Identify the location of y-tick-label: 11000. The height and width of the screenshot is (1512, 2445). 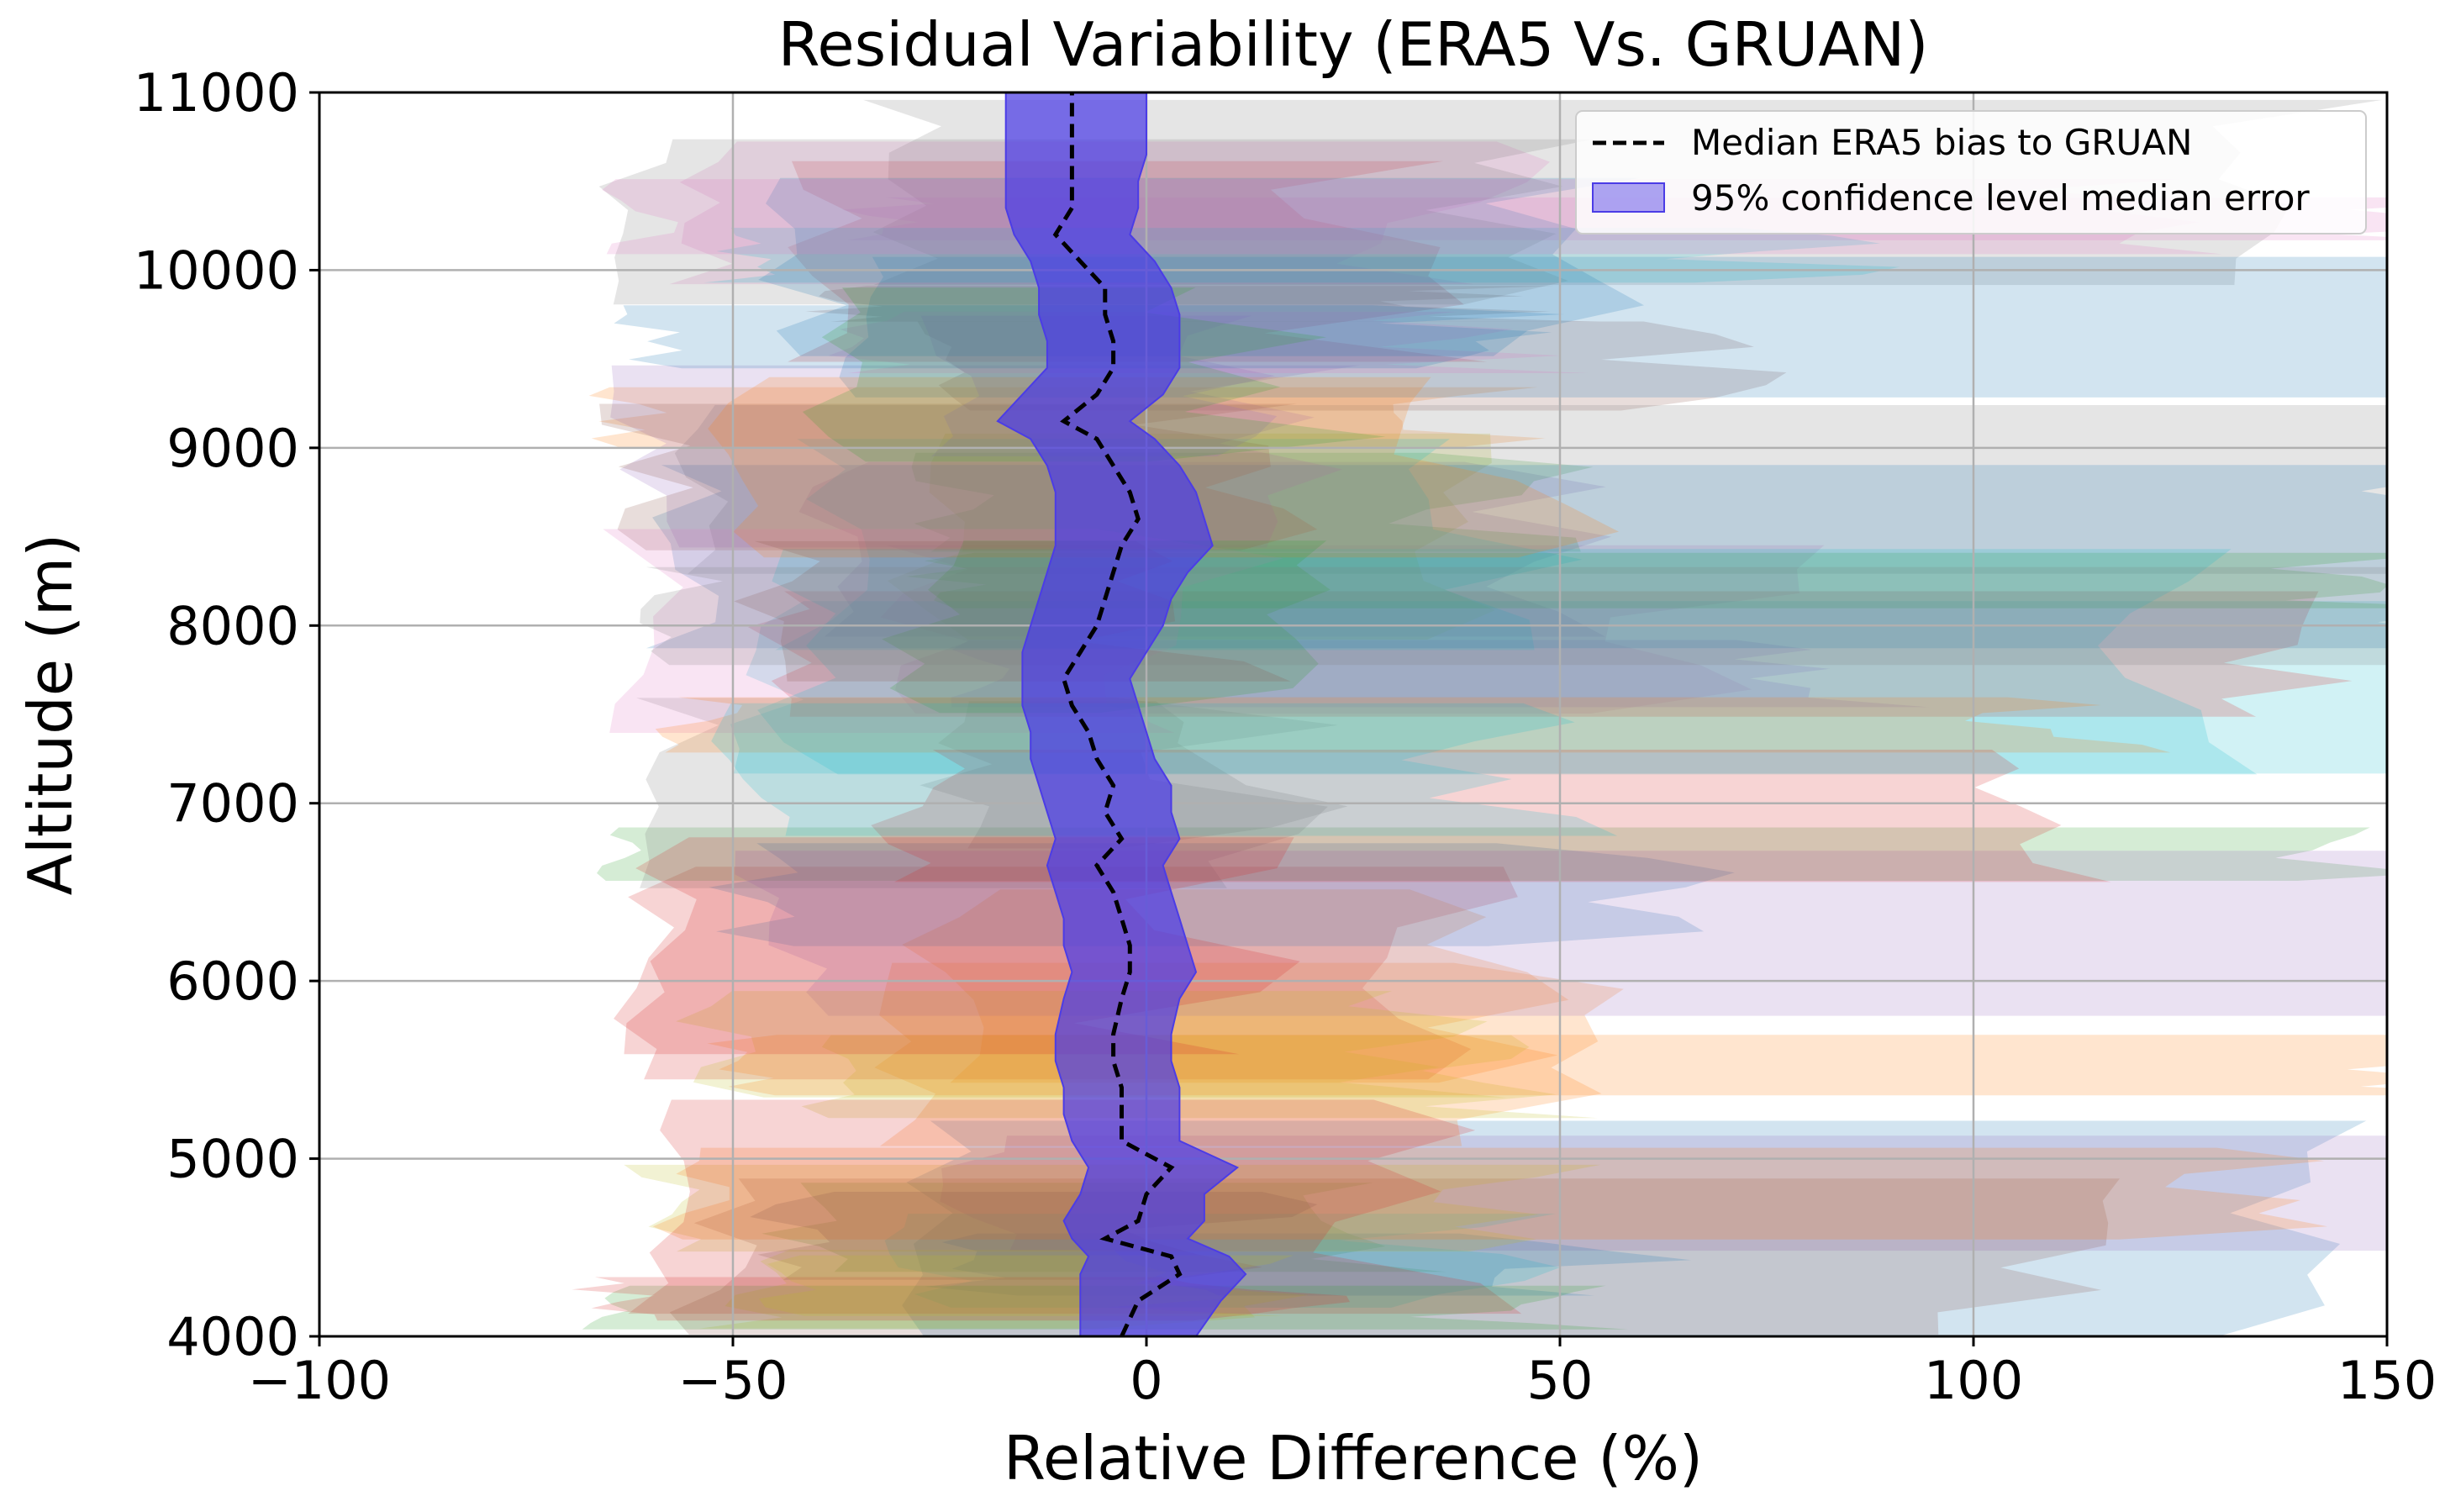
(217, 93).